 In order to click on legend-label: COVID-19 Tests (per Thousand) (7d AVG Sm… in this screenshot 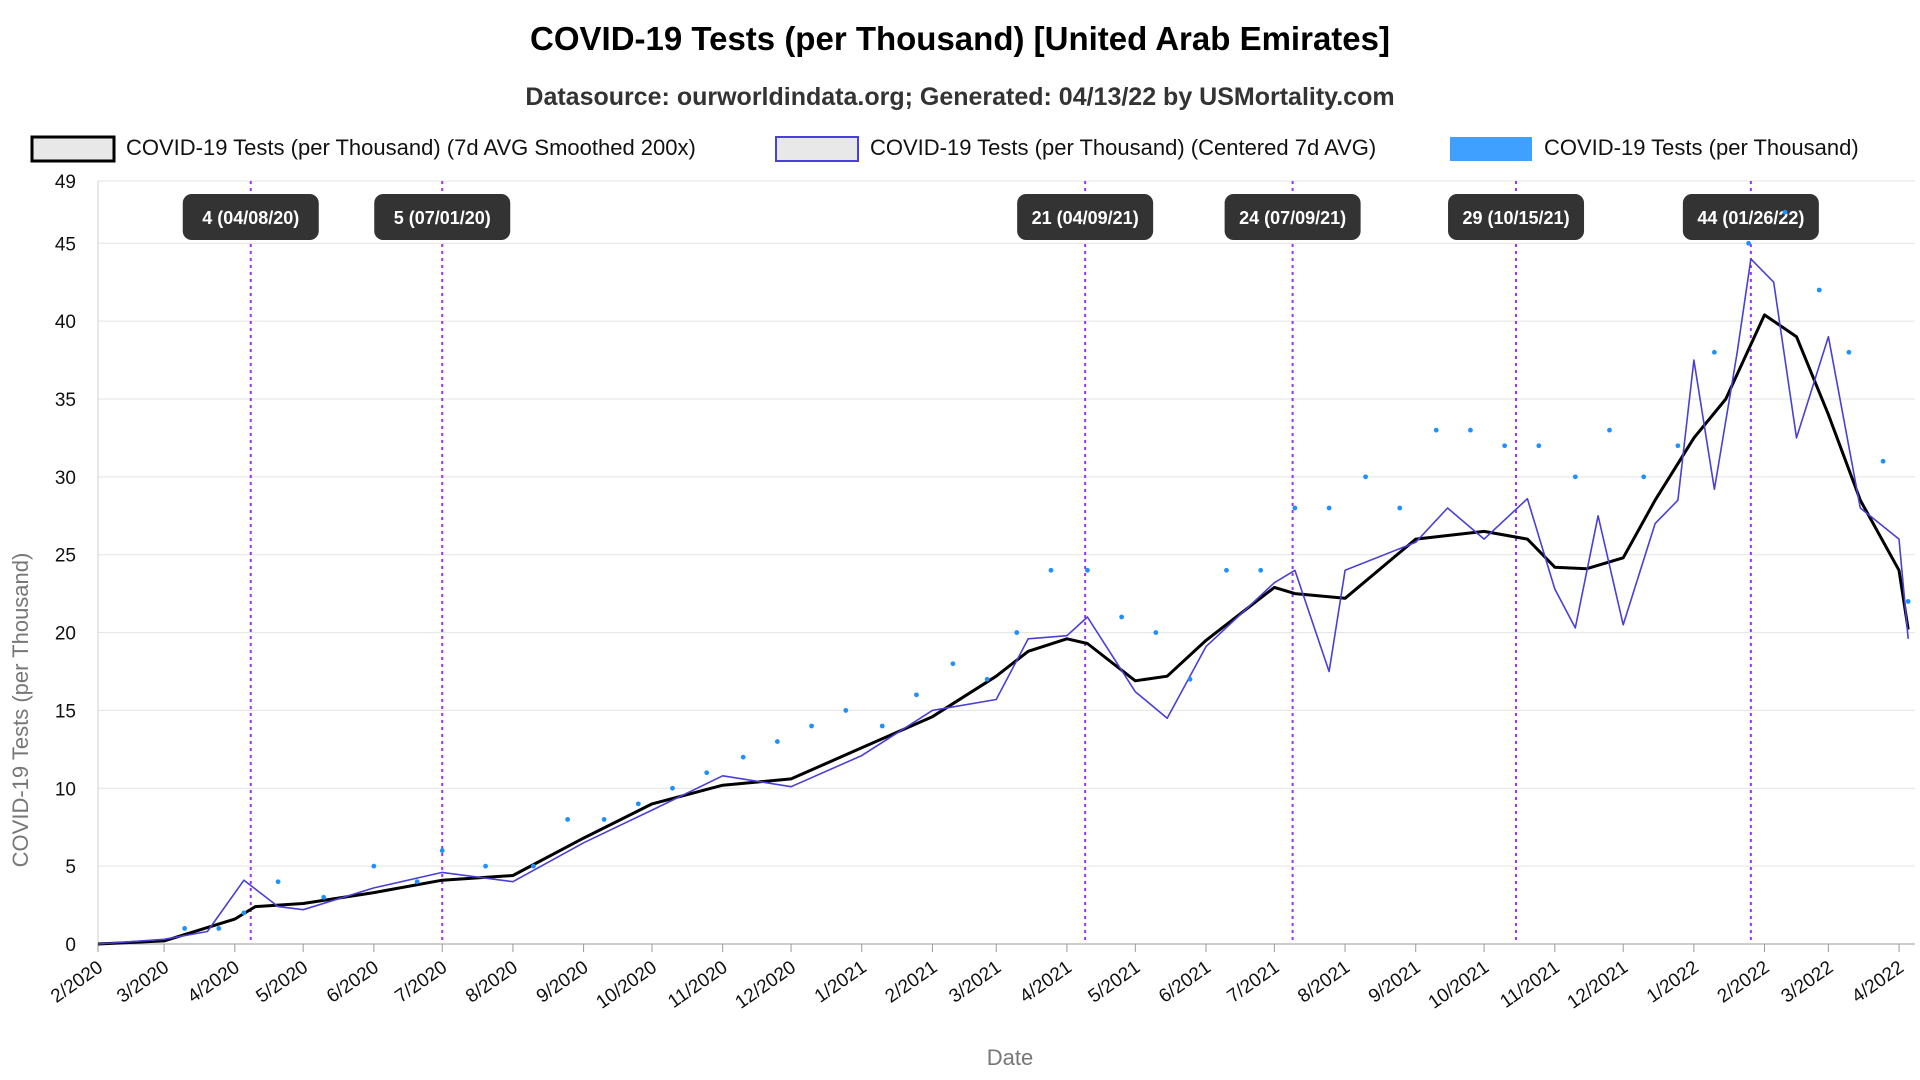, I will do `click(411, 147)`.